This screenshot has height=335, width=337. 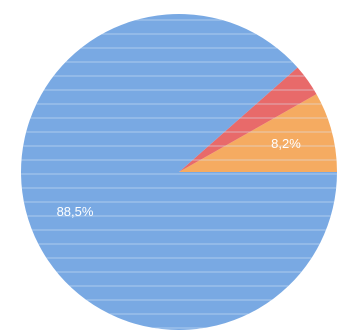 What do you see at coordinates (75, 211) in the screenshot?
I see `pie-slice-3-label: 88,5%` at bounding box center [75, 211].